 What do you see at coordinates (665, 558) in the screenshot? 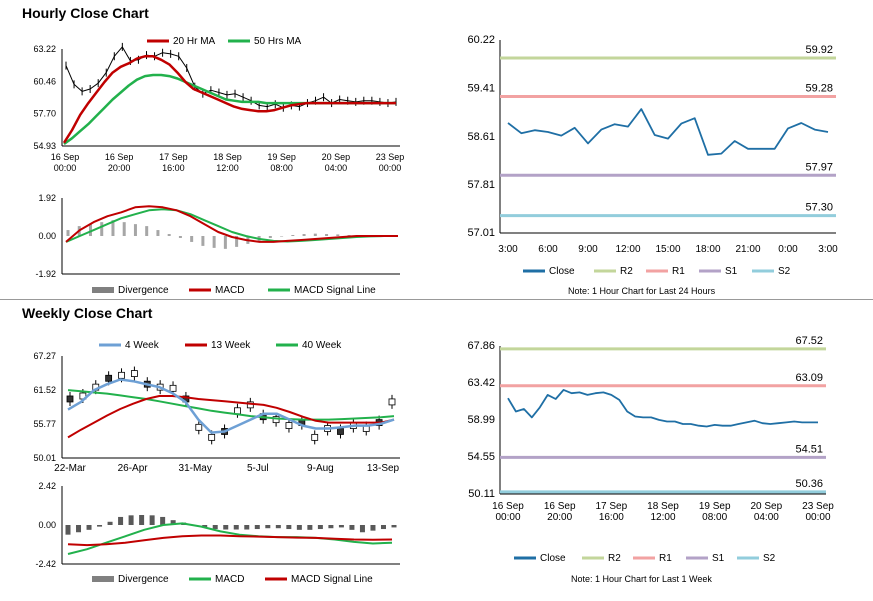
I see `weekly-pivot-legend-r1-label: R1` at bounding box center [665, 558].